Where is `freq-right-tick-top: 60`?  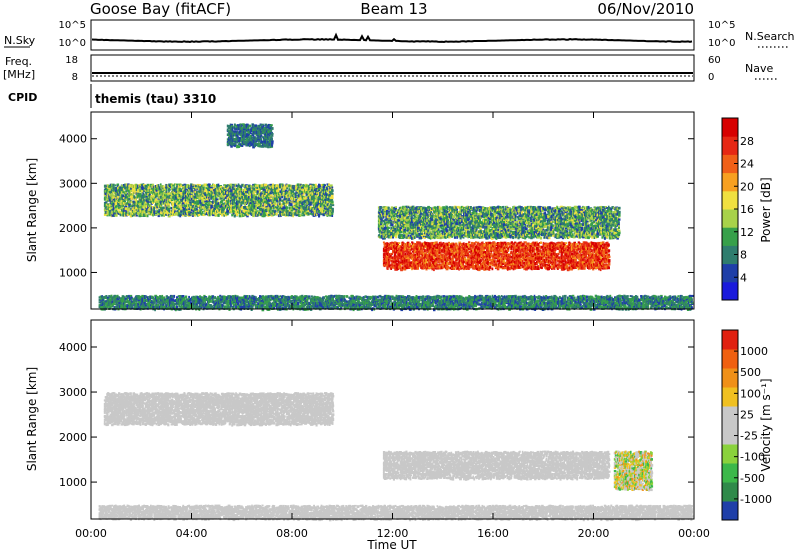
freq-right-tick-top: 60 is located at coordinates (714, 60).